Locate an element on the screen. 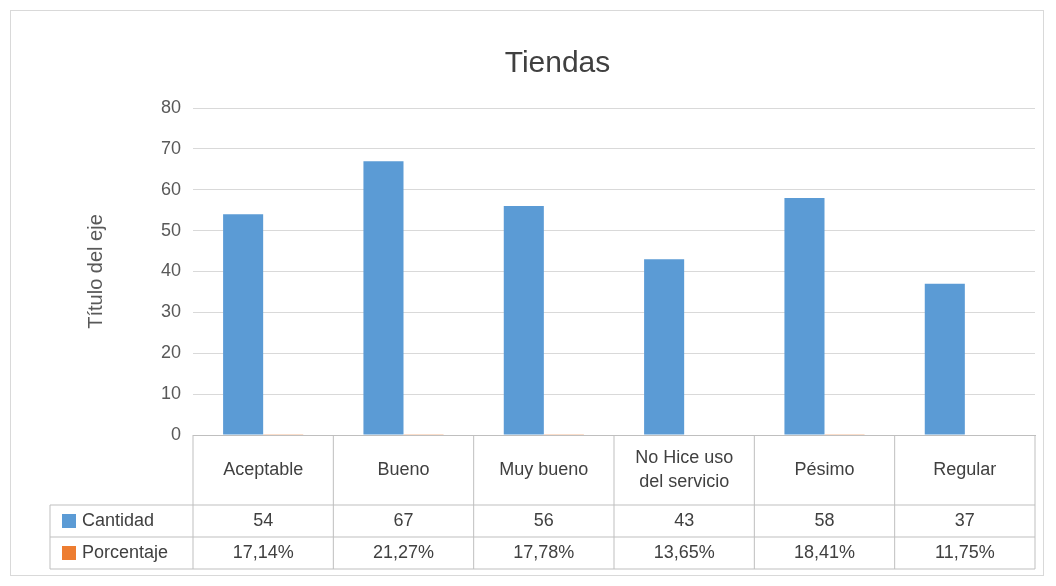 The width and height of the screenshot is (1056, 586). data-label: 56 is located at coordinates (543, 519).